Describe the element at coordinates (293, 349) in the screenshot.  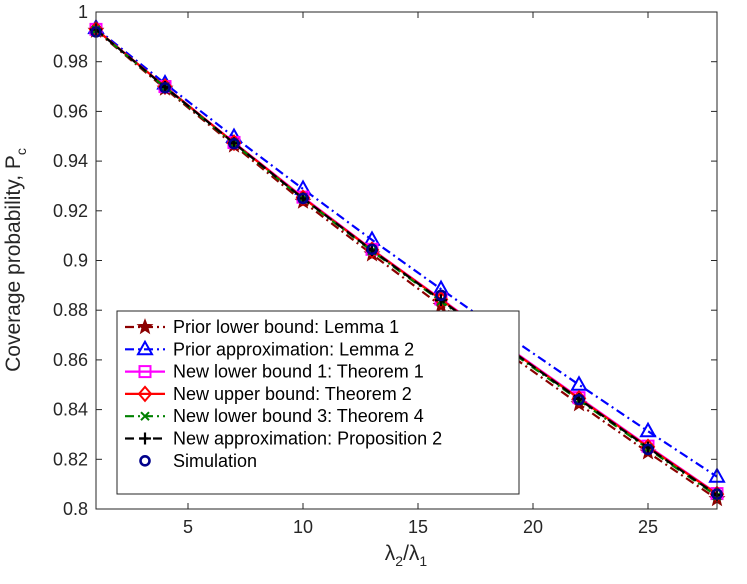
I see `legend-label-1: Prior approximation: Lemma 2` at that location.